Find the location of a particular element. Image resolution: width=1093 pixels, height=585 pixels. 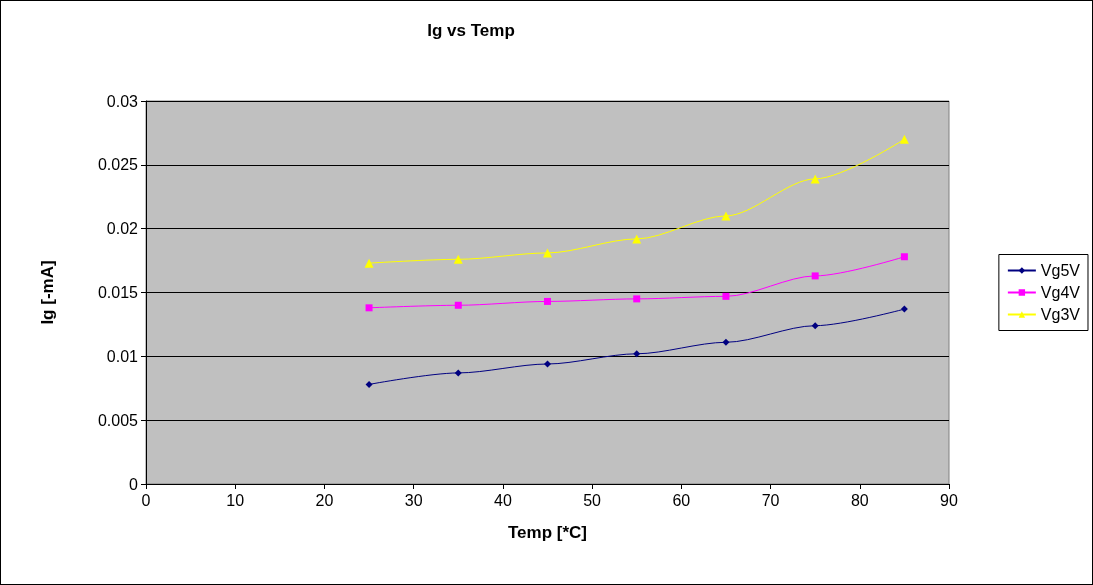

chart-title: Ig vs Temp is located at coordinates (471, 30).